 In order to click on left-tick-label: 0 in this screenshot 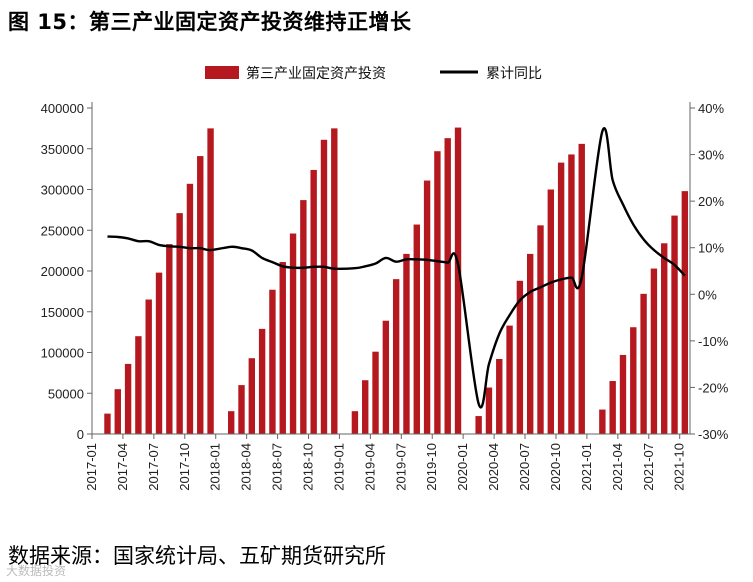, I will do `click(80, 434)`.